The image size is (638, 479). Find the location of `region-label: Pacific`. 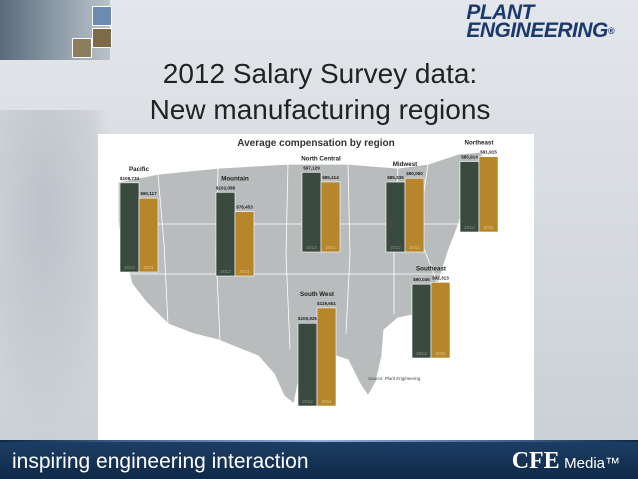

region-label: Pacific is located at coordinates (139, 169).